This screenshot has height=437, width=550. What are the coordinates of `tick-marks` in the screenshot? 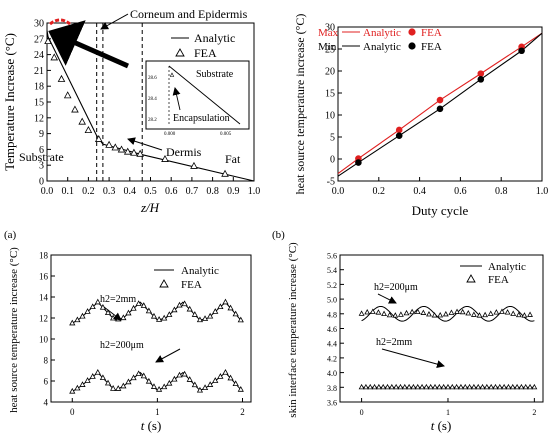 It's located at (440, 104).